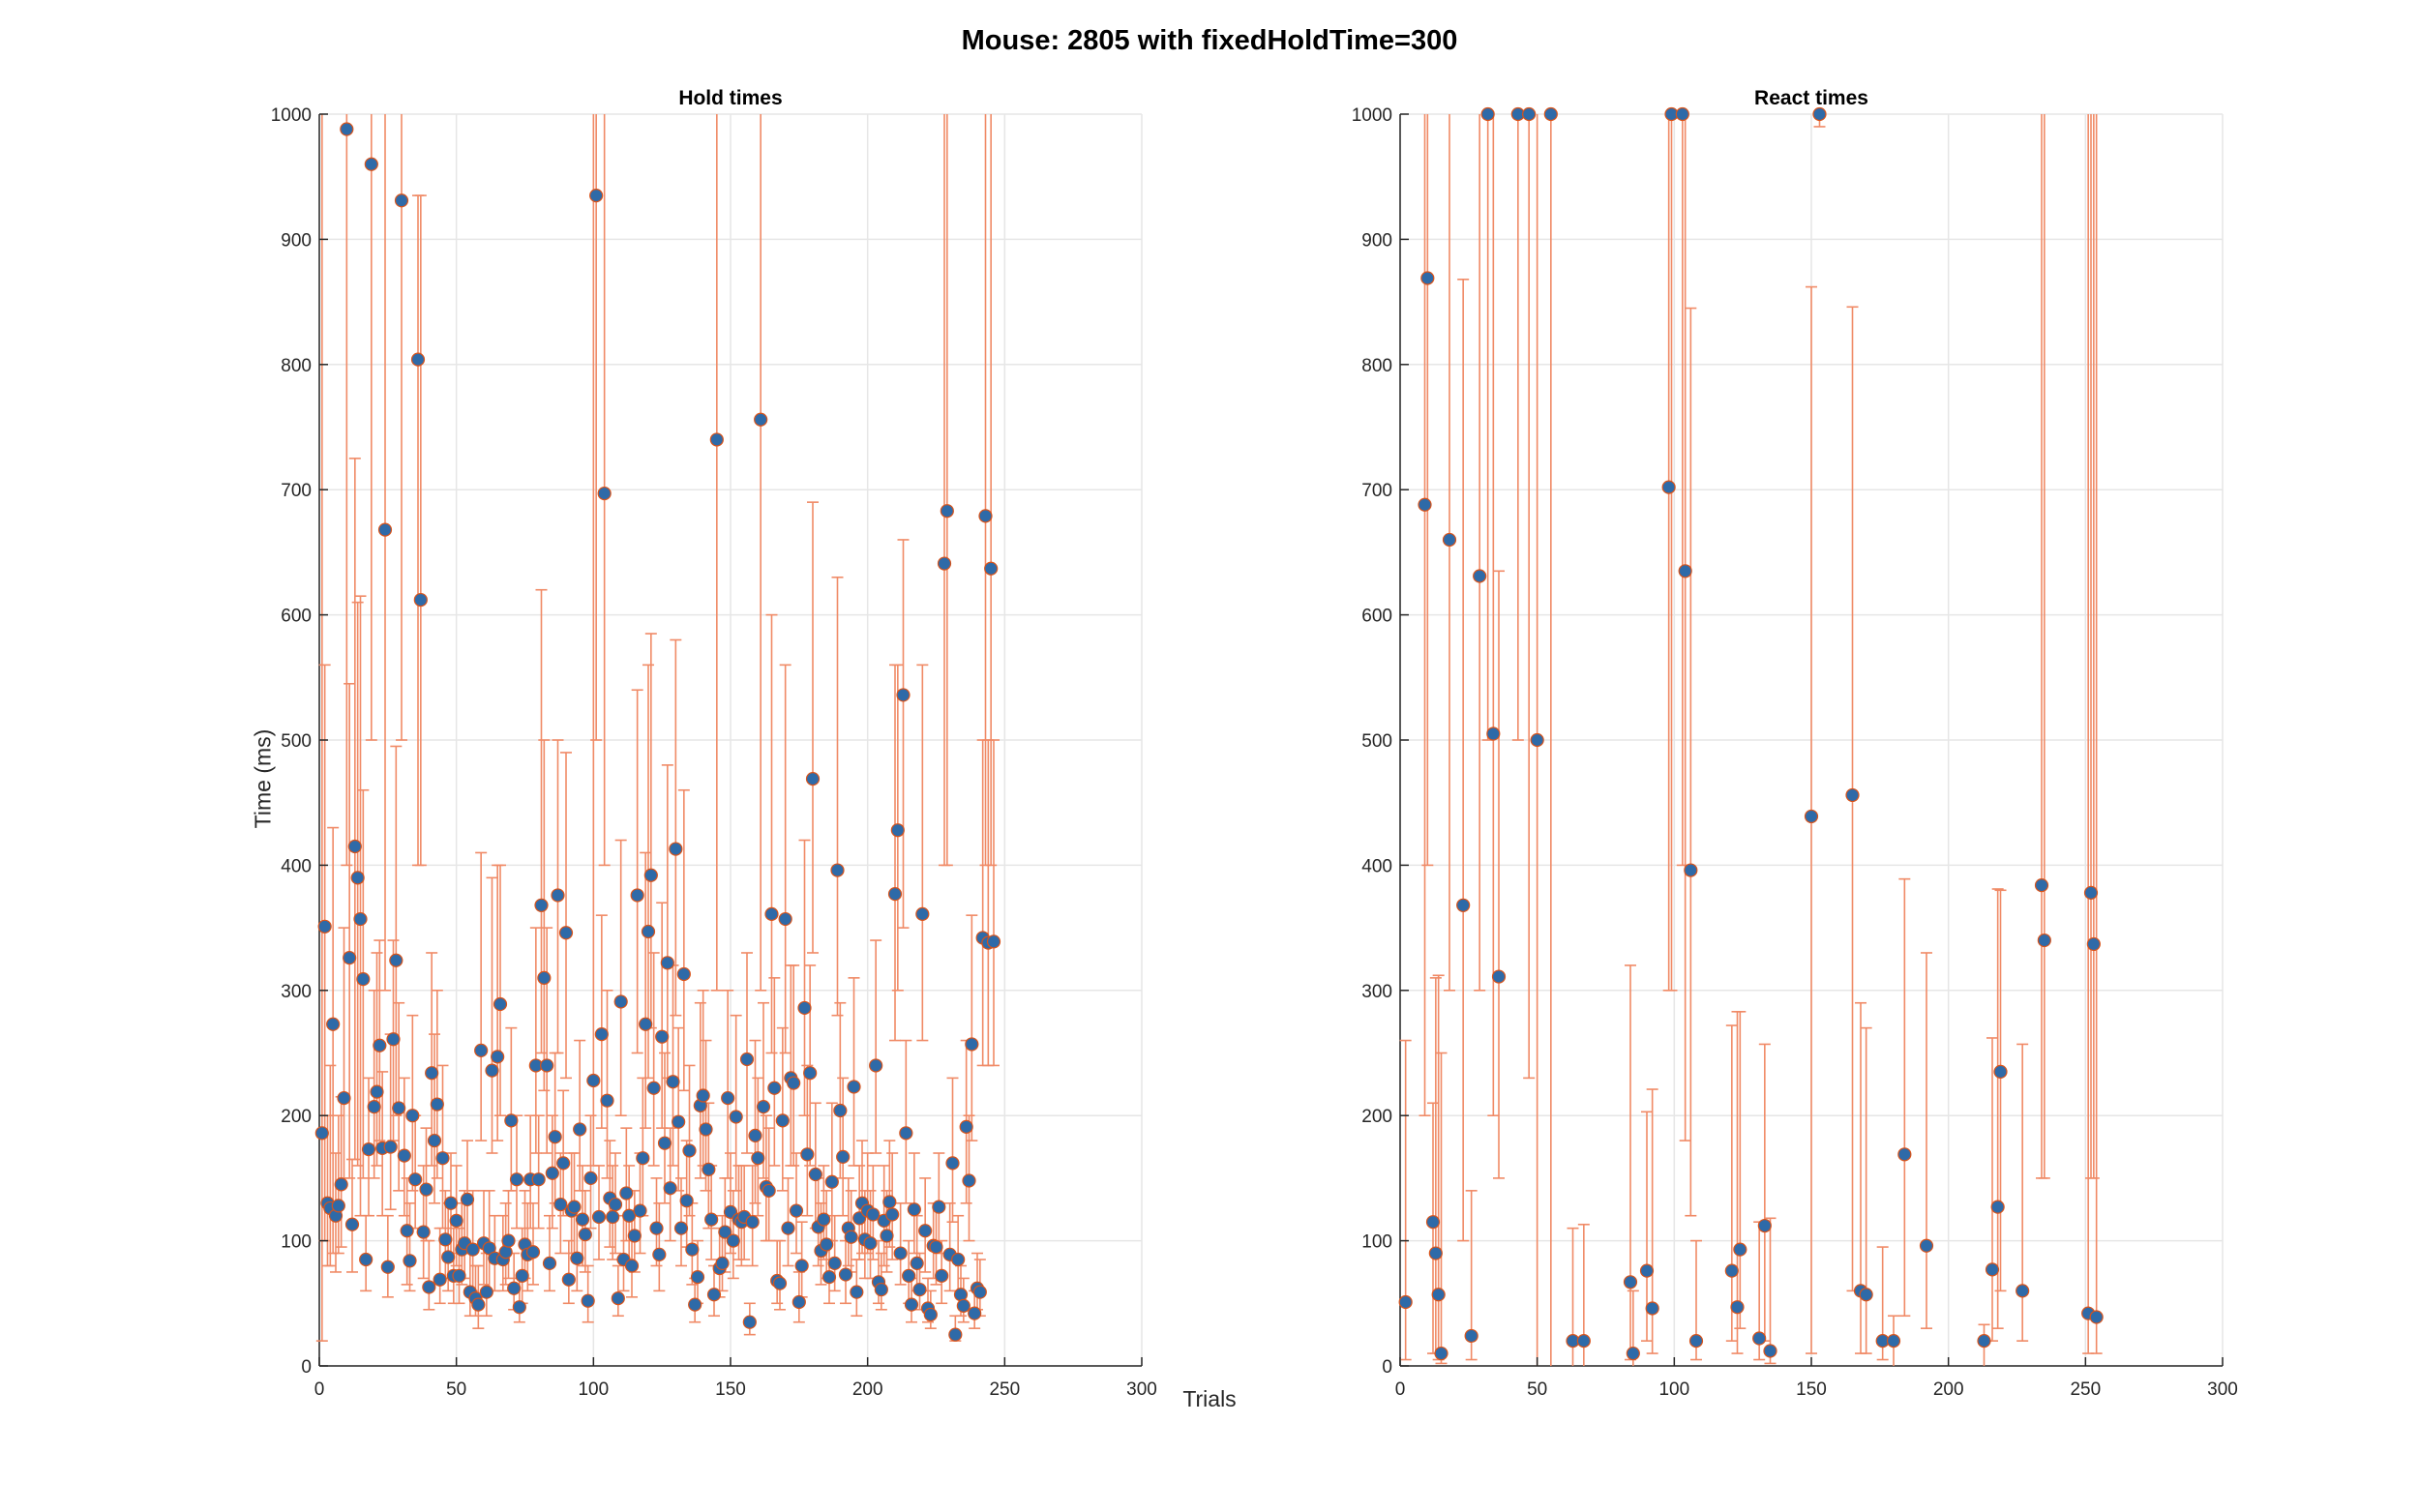 The width and height of the screenshot is (2419, 1512). Describe the element at coordinates (1377, 1243) in the screenshot. I see `y-tick-label: 100` at that location.